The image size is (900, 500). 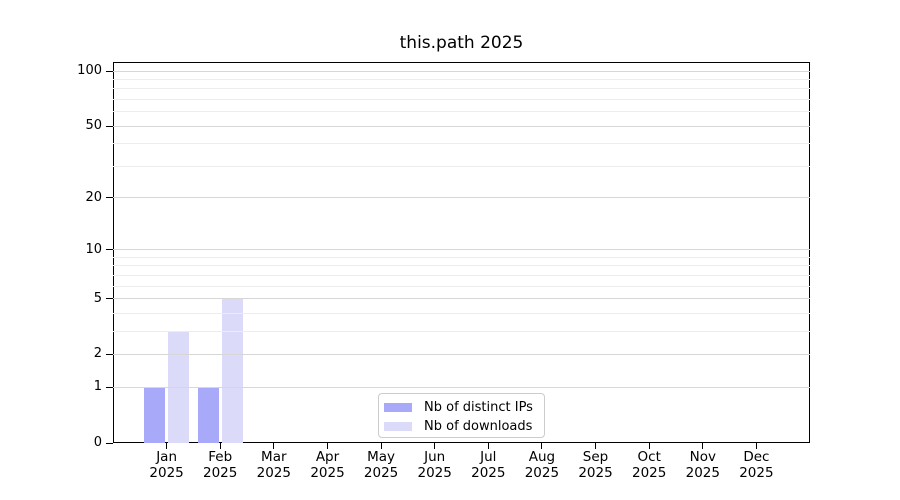 I want to click on y-tick-label: 20, so click(x=93, y=197).